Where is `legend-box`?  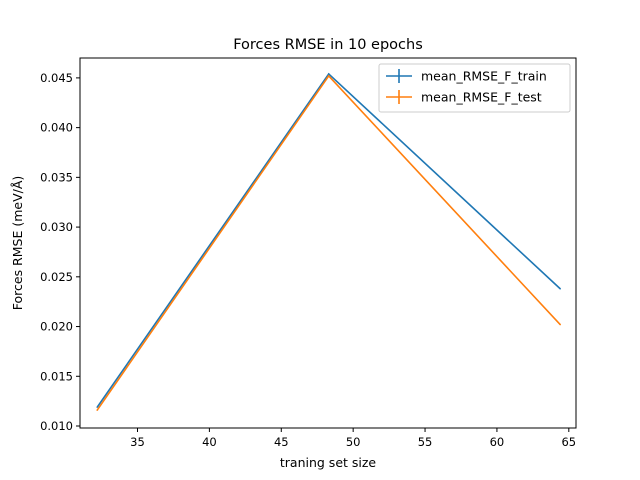 legend-box is located at coordinates (474, 88).